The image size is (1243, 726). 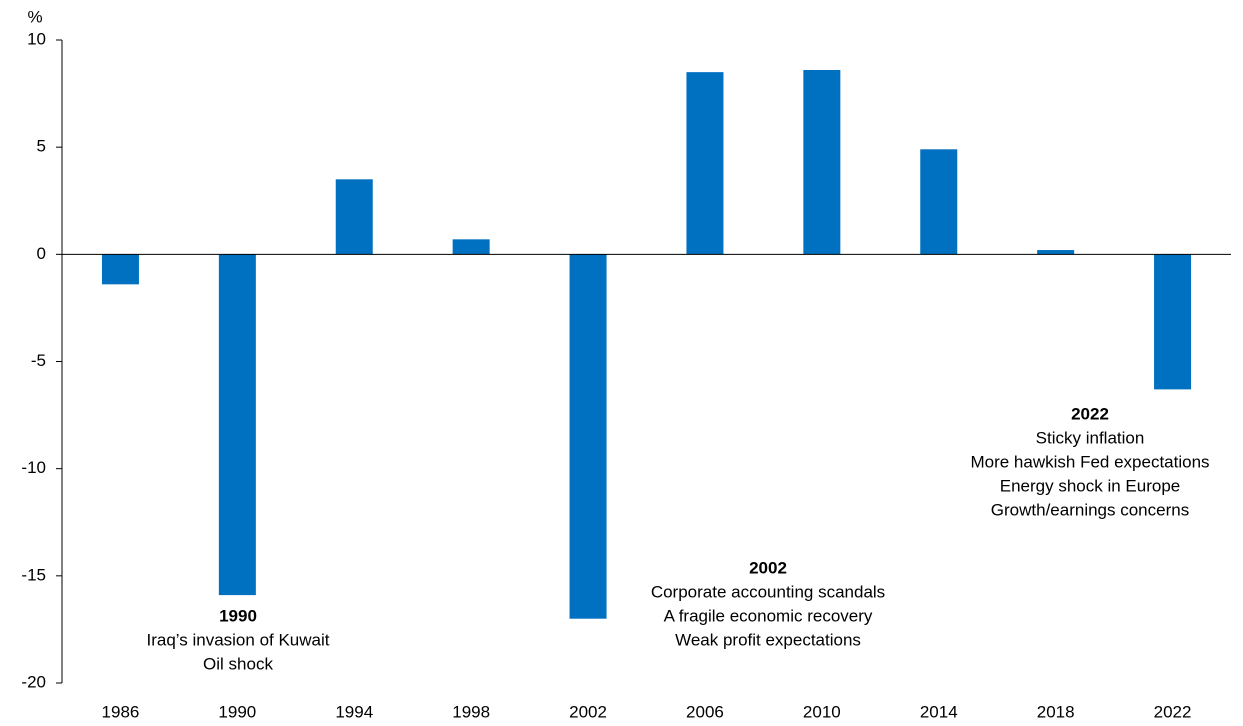 I want to click on x-tick-label: 1990, so click(x=237, y=711).